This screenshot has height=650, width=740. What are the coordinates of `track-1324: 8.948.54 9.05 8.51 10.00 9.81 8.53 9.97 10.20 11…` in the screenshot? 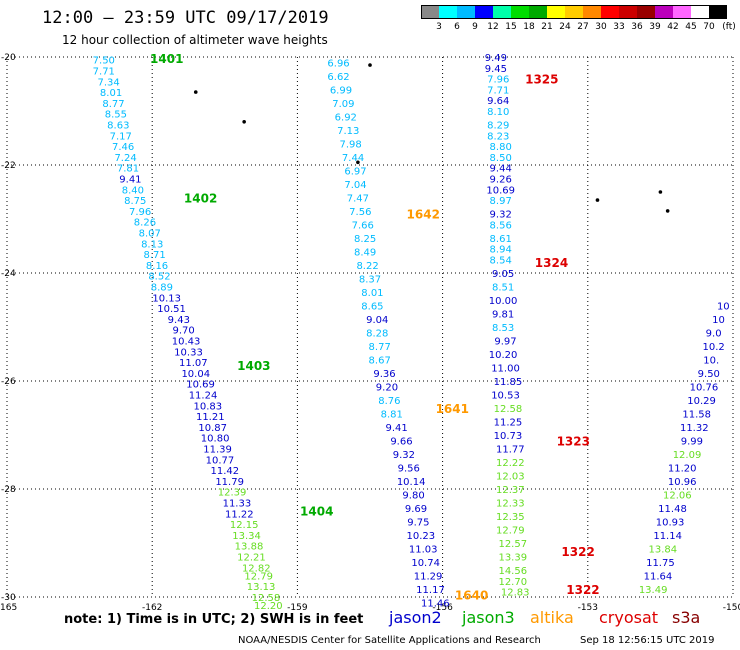 It's located at (528, 350).